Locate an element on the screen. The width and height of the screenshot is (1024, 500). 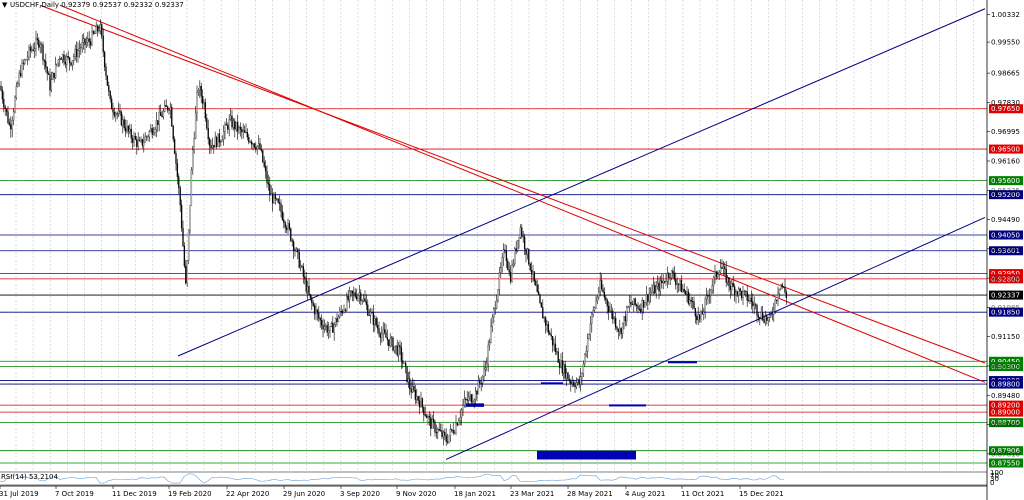
price-tick-label: 0.98665 is located at coordinates (1005, 74).